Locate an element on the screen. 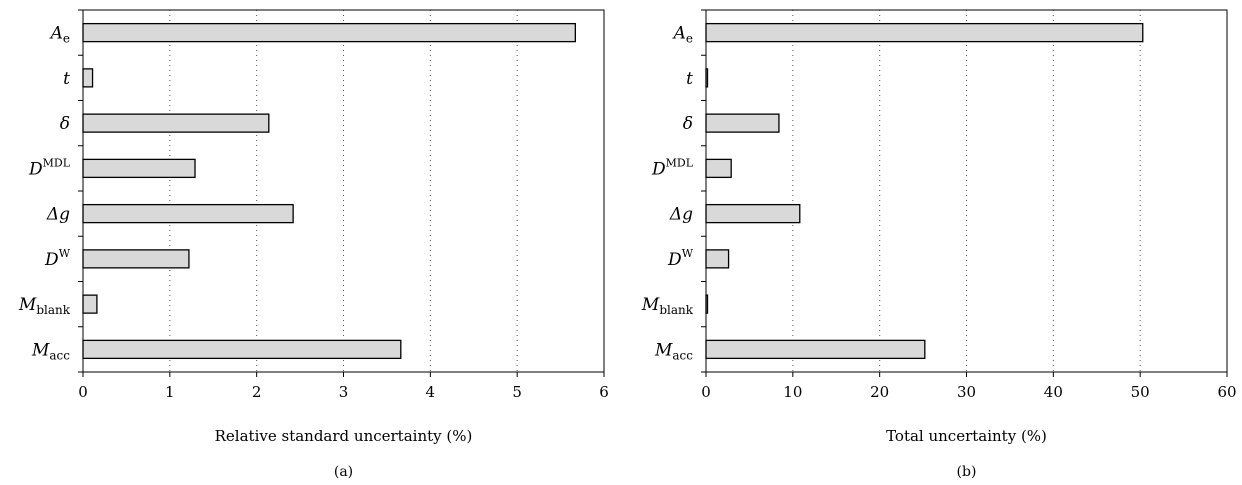 The width and height of the screenshot is (1242, 485). x-tick-label: 2 is located at coordinates (257, 392).